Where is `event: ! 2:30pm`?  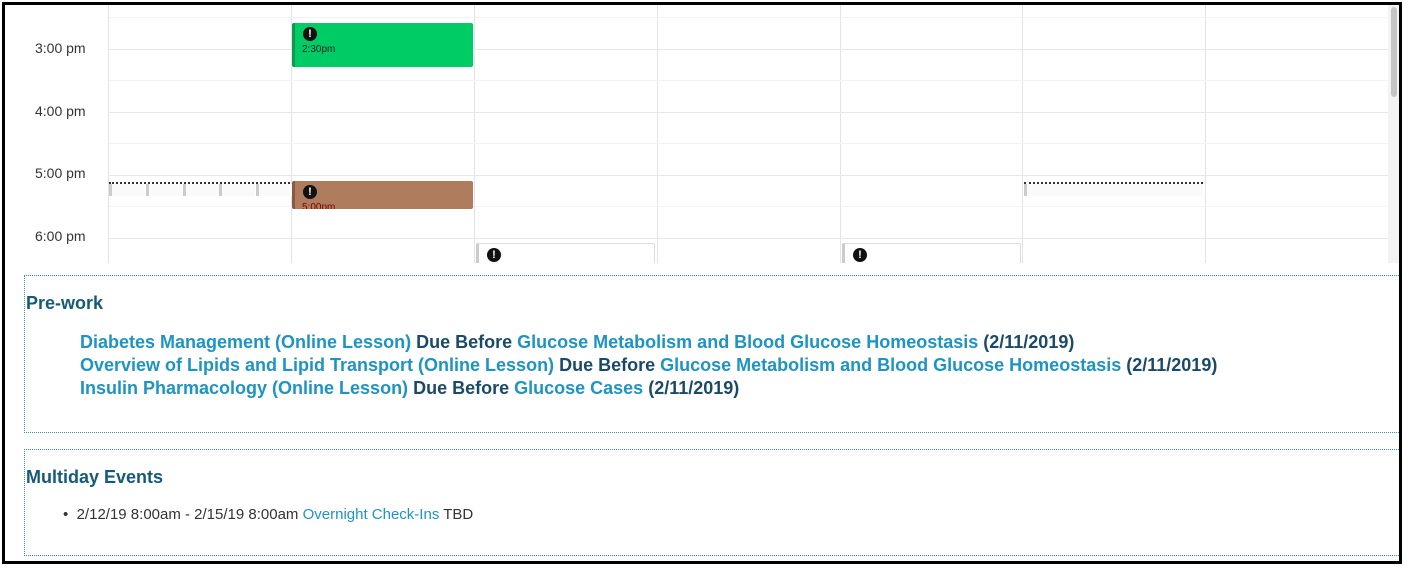 event: ! 2:30pm is located at coordinates (382, 45).